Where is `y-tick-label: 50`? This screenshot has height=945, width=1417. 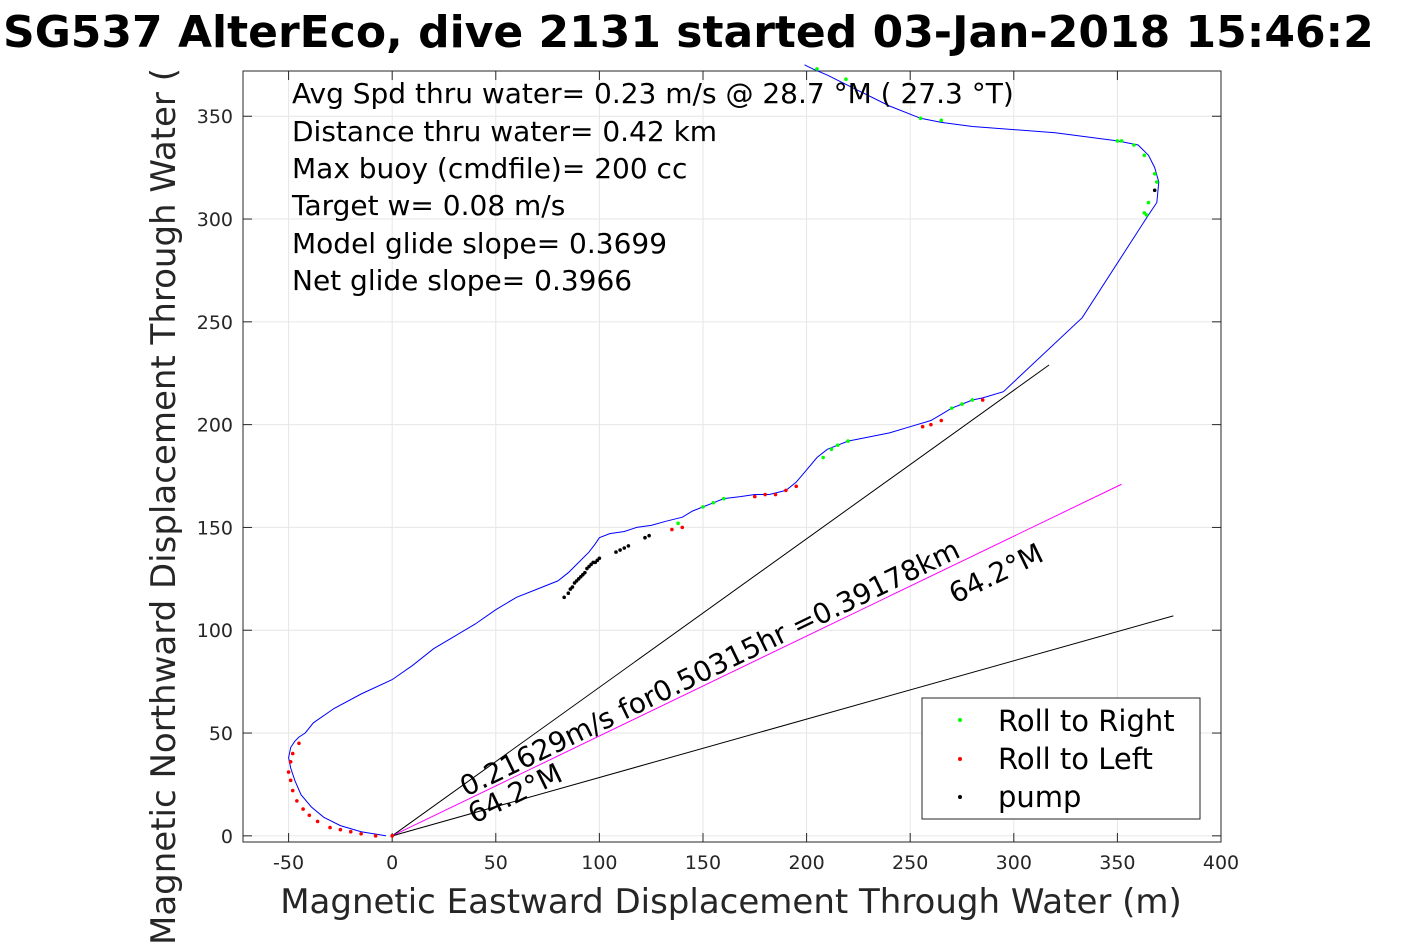
y-tick-label: 50 is located at coordinates (221, 734).